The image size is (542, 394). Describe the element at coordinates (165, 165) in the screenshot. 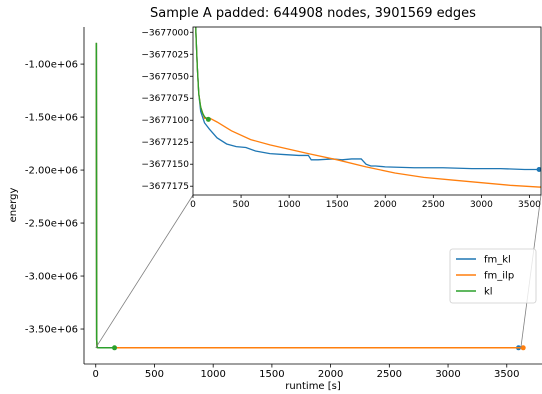

I see `inset-y-tick-label: −3677150` at that location.